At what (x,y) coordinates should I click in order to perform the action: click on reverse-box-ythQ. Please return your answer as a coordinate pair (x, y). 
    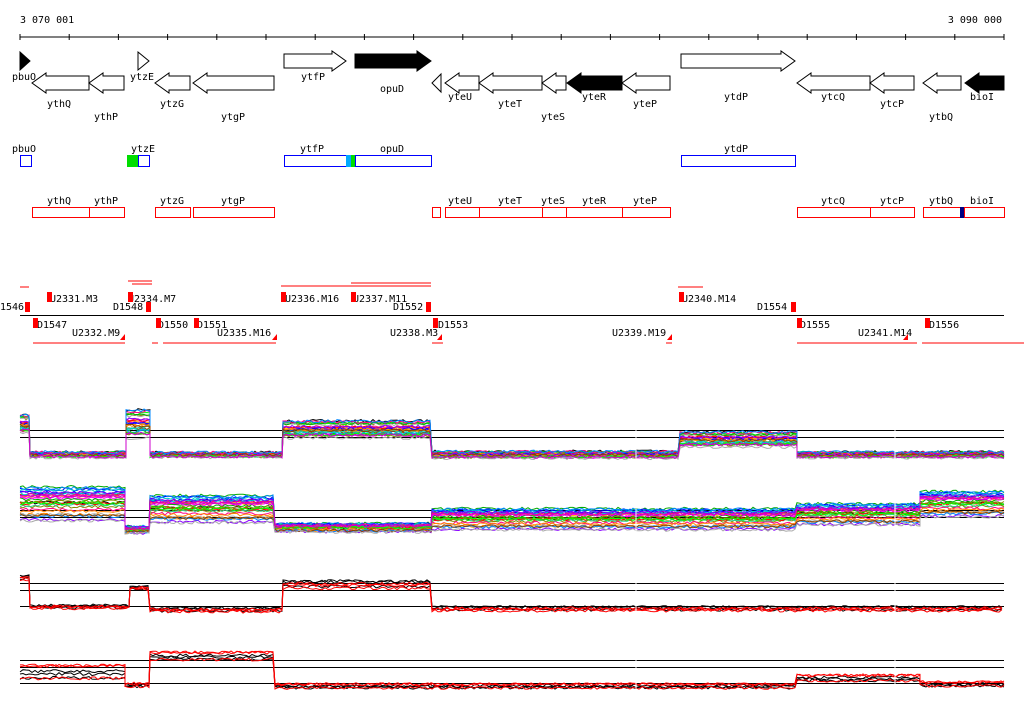
    Looking at the image, I should click on (61, 212).